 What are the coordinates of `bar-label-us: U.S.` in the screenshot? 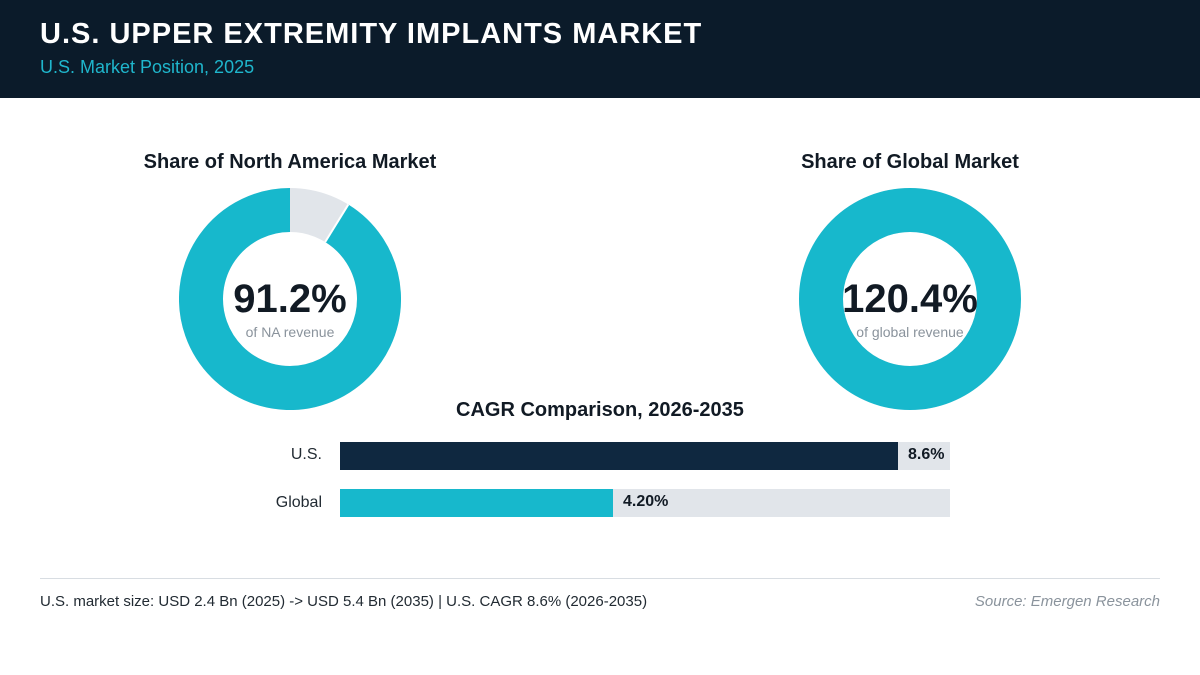 It's located at (306, 454).